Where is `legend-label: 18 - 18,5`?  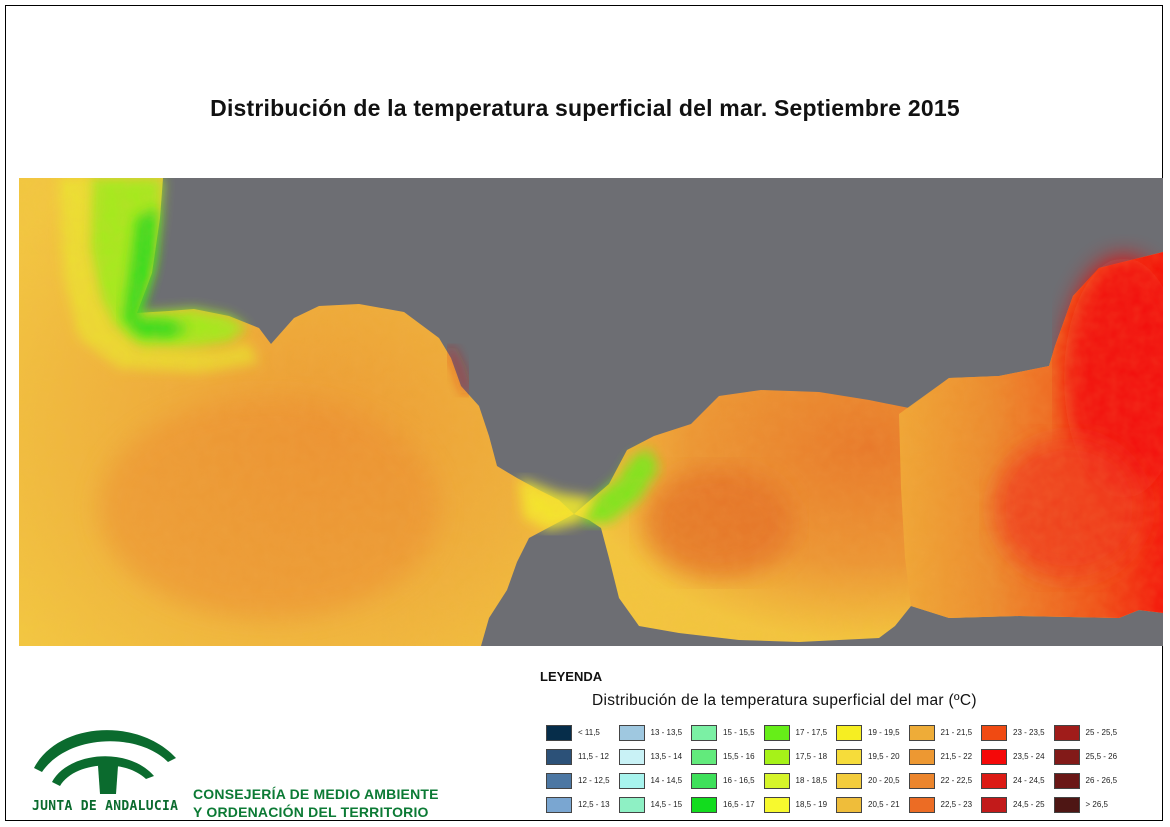 legend-label: 18 - 18,5 is located at coordinates (811, 780).